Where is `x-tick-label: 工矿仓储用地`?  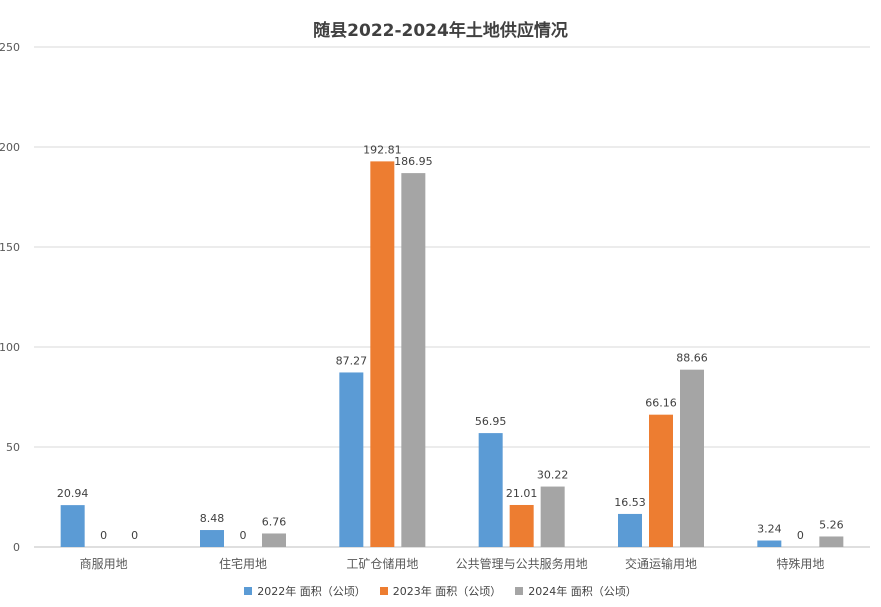
x-tick-label: 工矿仓储用地 is located at coordinates (382, 563).